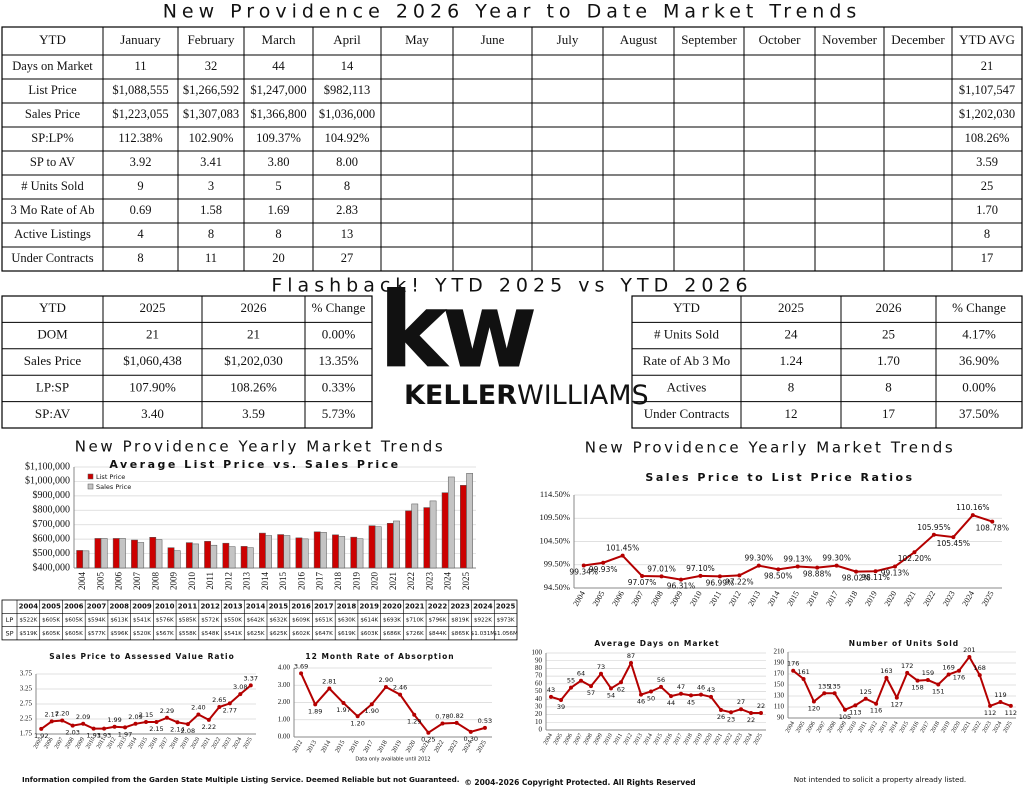 The image size is (1024, 791). What do you see at coordinates (26, 719) in the screenshot?
I see `y-tick-label: 2.25` at bounding box center [26, 719].